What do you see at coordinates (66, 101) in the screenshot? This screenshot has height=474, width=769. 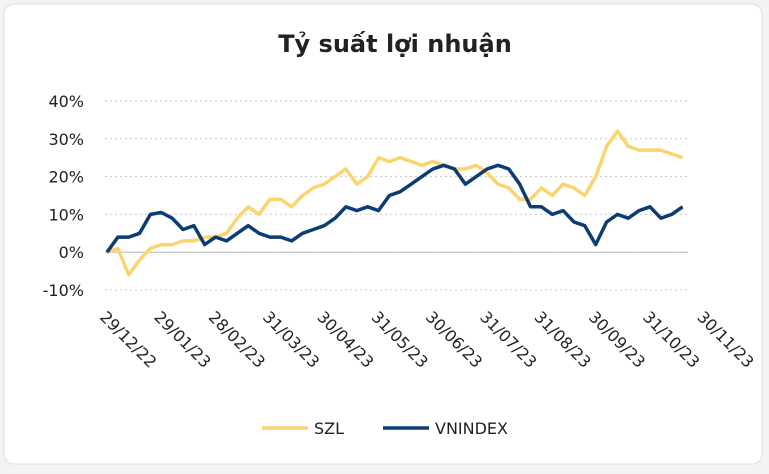 I see `y-tick-label: 40%` at bounding box center [66, 101].